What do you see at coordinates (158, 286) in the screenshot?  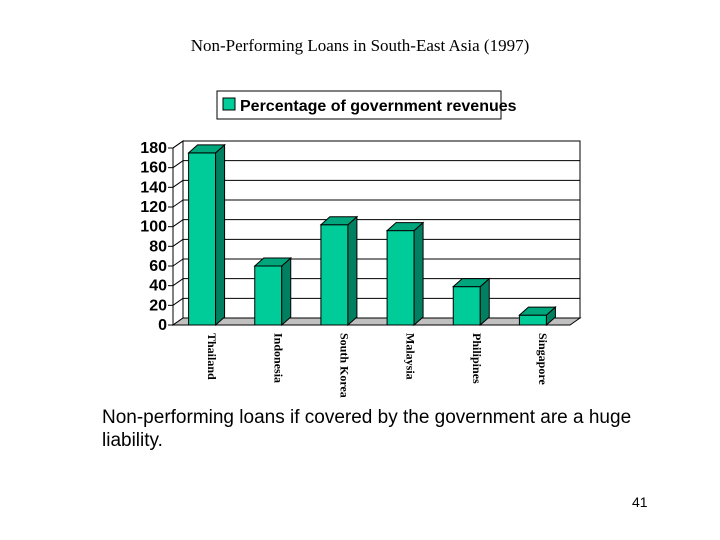 I see `y-tick-label: 40` at bounding box center [158, 286].